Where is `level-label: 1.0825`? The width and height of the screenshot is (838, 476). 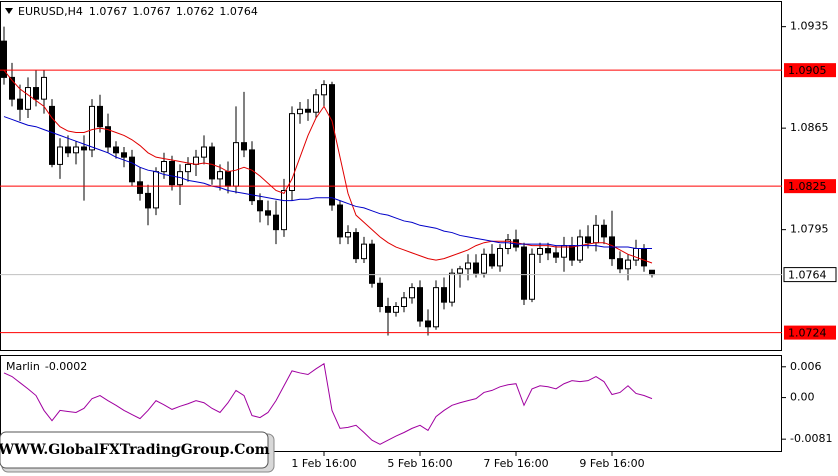
level-label: 1.0825 is located at coordinates (807, 186).